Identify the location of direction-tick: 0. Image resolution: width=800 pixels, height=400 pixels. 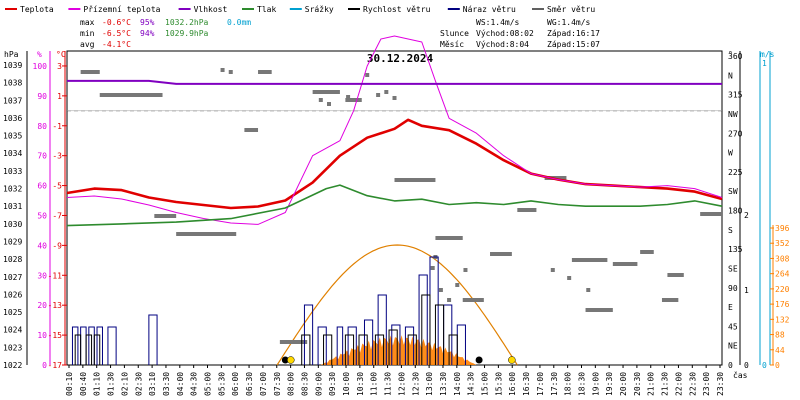
(730, 365).